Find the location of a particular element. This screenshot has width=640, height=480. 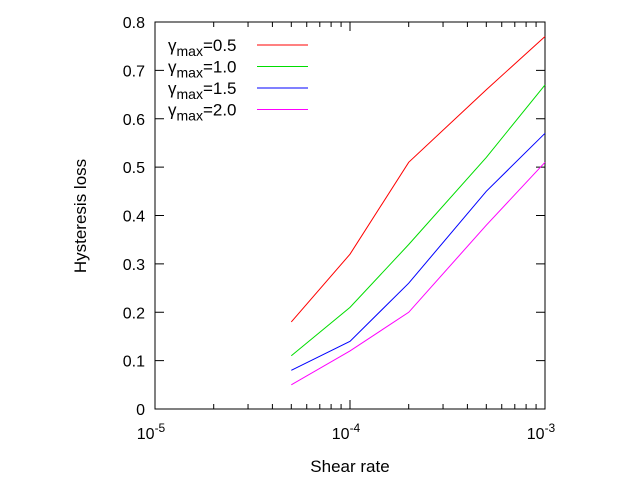

y-tick-label: 0.8 is located at coordinates (134, 23).